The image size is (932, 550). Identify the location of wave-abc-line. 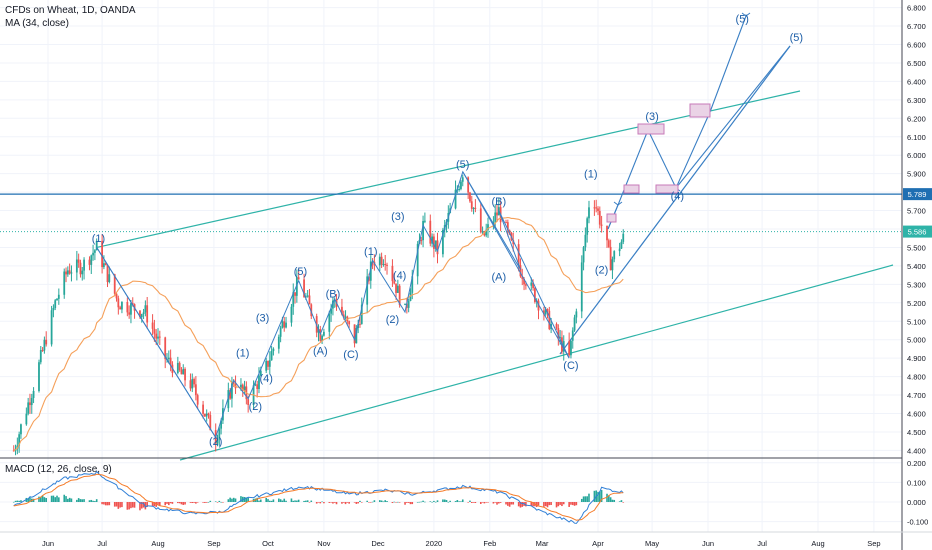
(516, 265).